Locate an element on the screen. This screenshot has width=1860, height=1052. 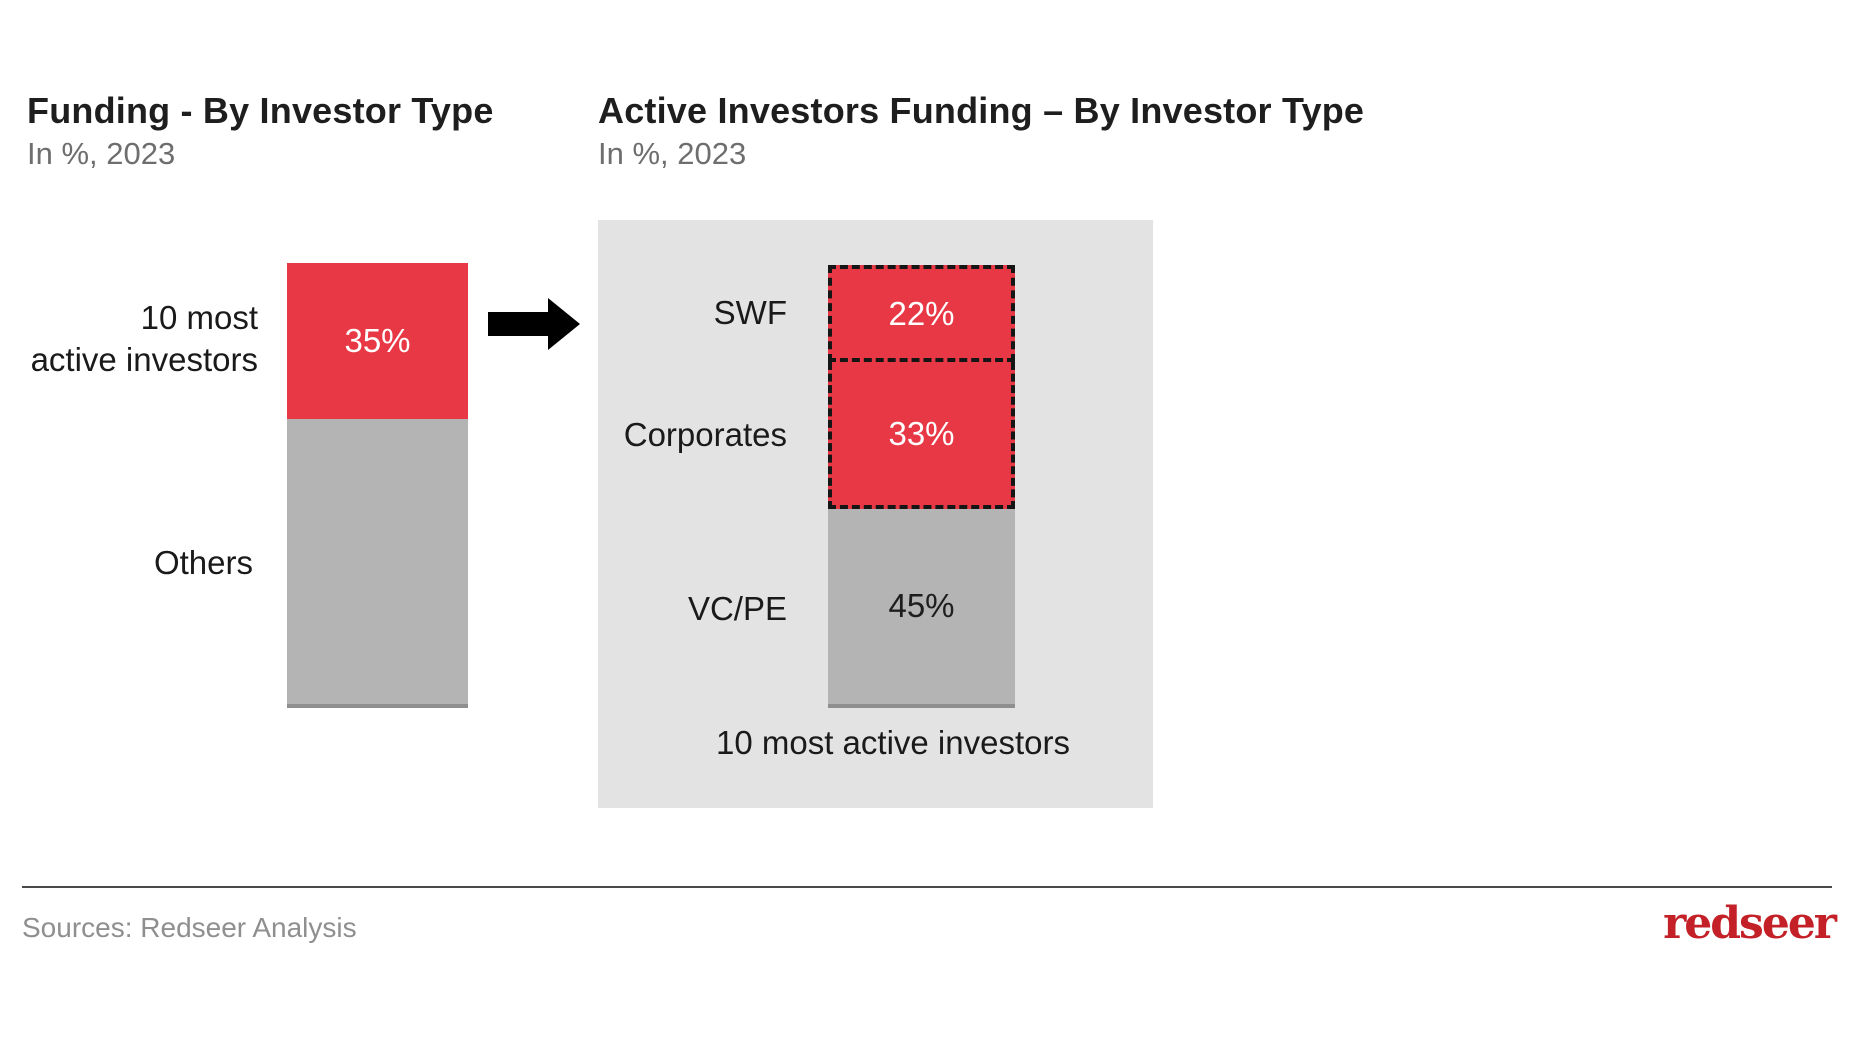
left-bar-segment-active-investors: 35% is located at coordinates (377, 341).